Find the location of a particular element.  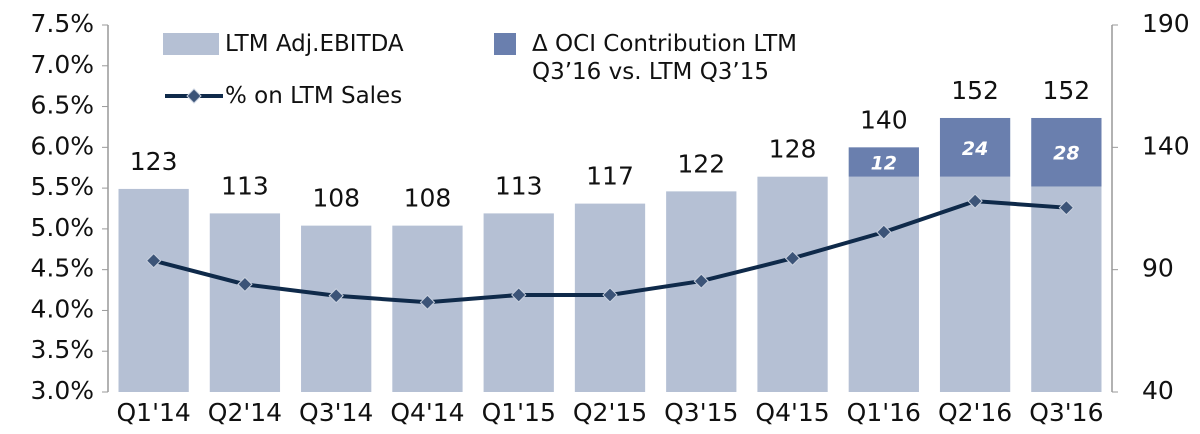

y-tick-label: 5.0% is located at coordinates (62, 227).